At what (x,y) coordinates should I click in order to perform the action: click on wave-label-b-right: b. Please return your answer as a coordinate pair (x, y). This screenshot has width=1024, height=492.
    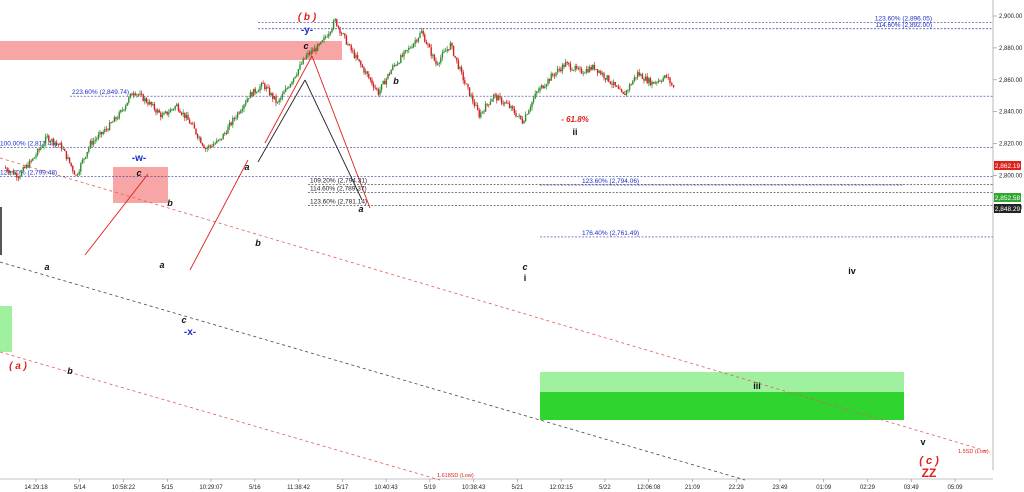
    Looking at the image, I should click on (396, 81).